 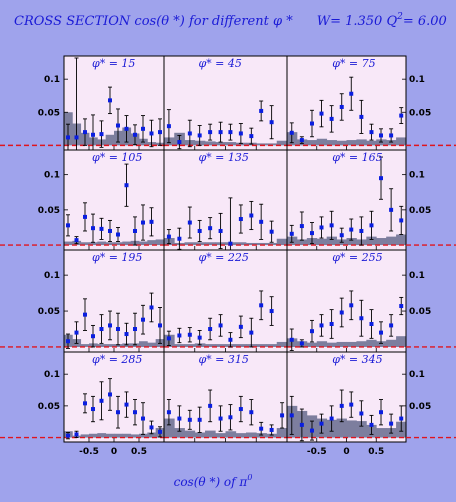 I want to click on panel-label: φ* = 225, so click(x=223, y=257).